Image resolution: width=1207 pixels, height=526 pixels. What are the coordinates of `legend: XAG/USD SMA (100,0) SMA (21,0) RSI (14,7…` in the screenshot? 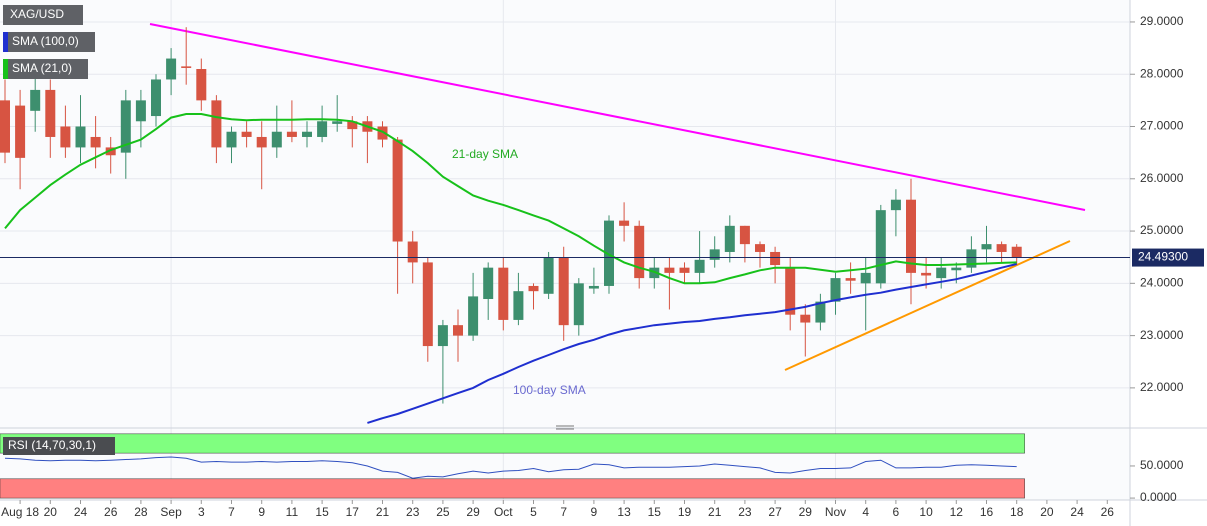 It's located at (59, 230).